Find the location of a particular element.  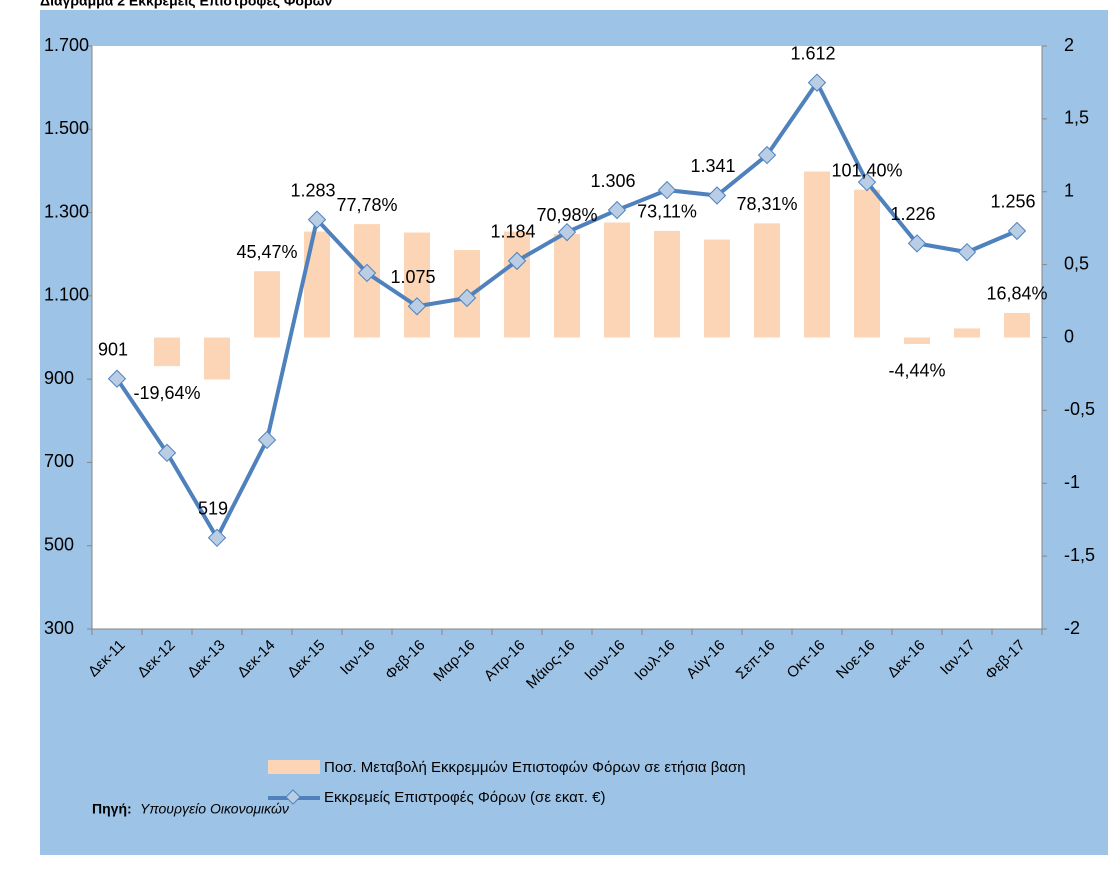

y-tick-label: 1.500 is located at coordinates (66, 128).